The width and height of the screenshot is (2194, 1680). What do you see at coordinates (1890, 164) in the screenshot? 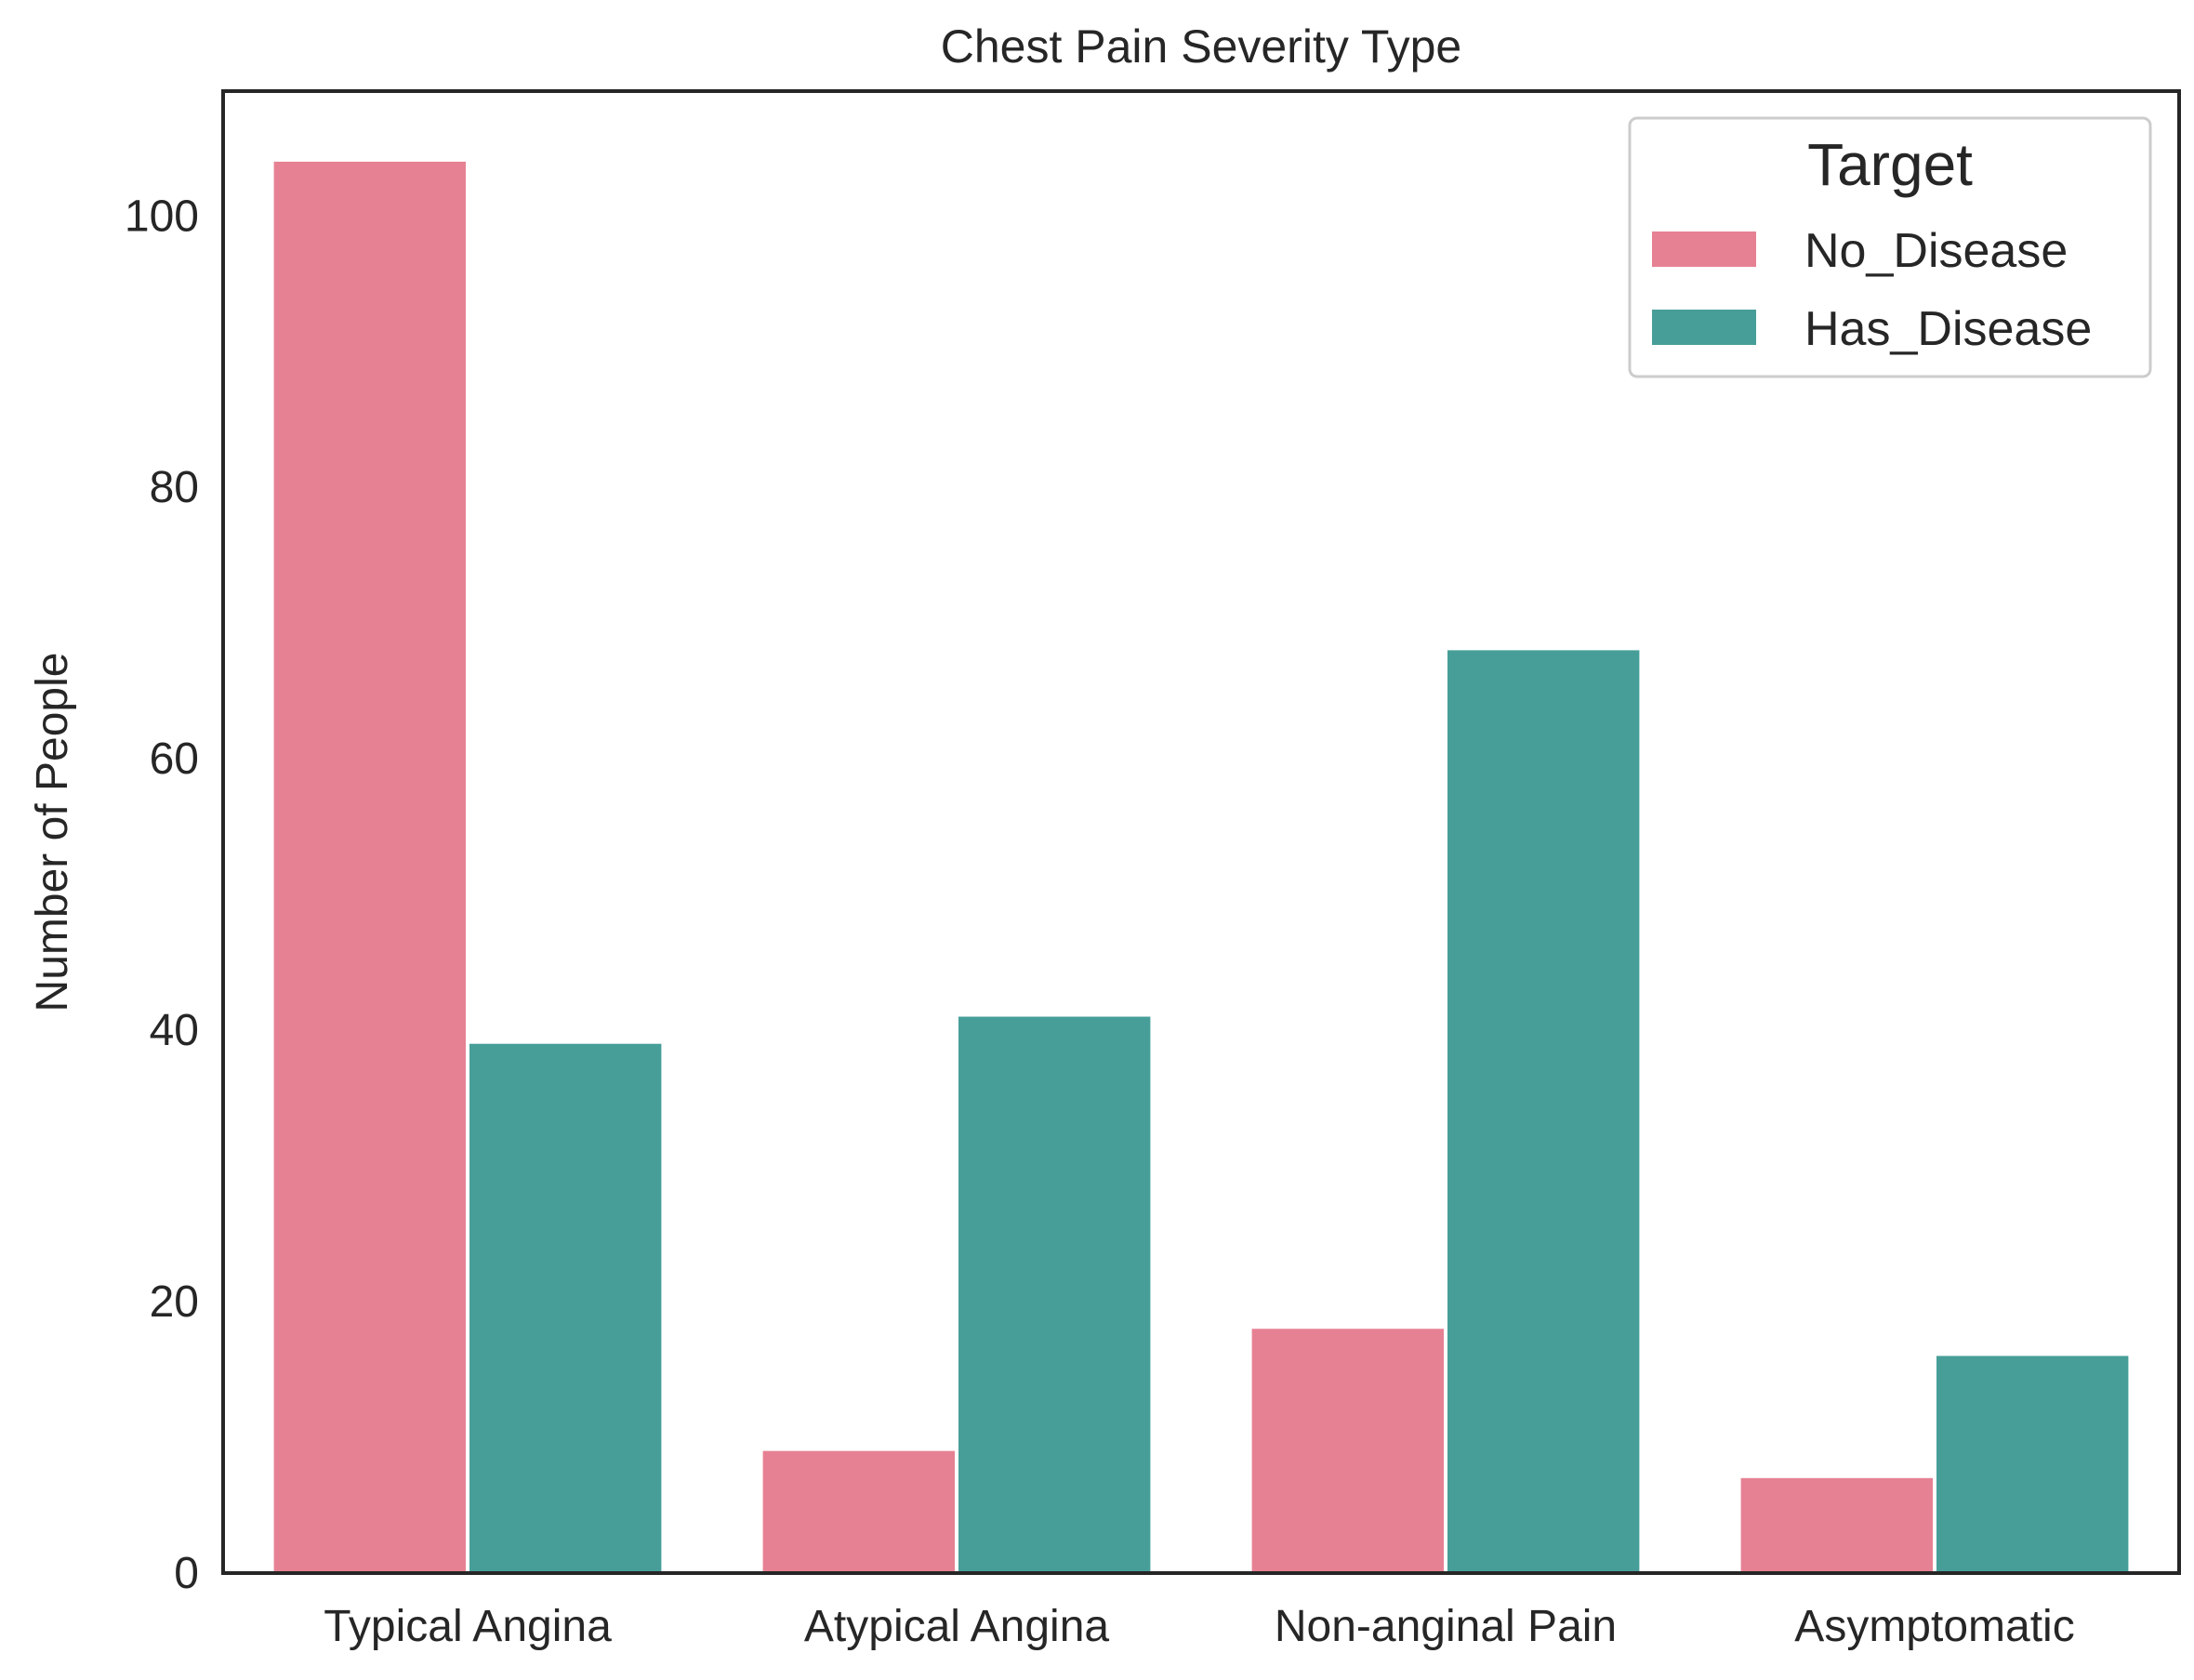
I see `legend-title: Target` at bounding box center [1890, 164].